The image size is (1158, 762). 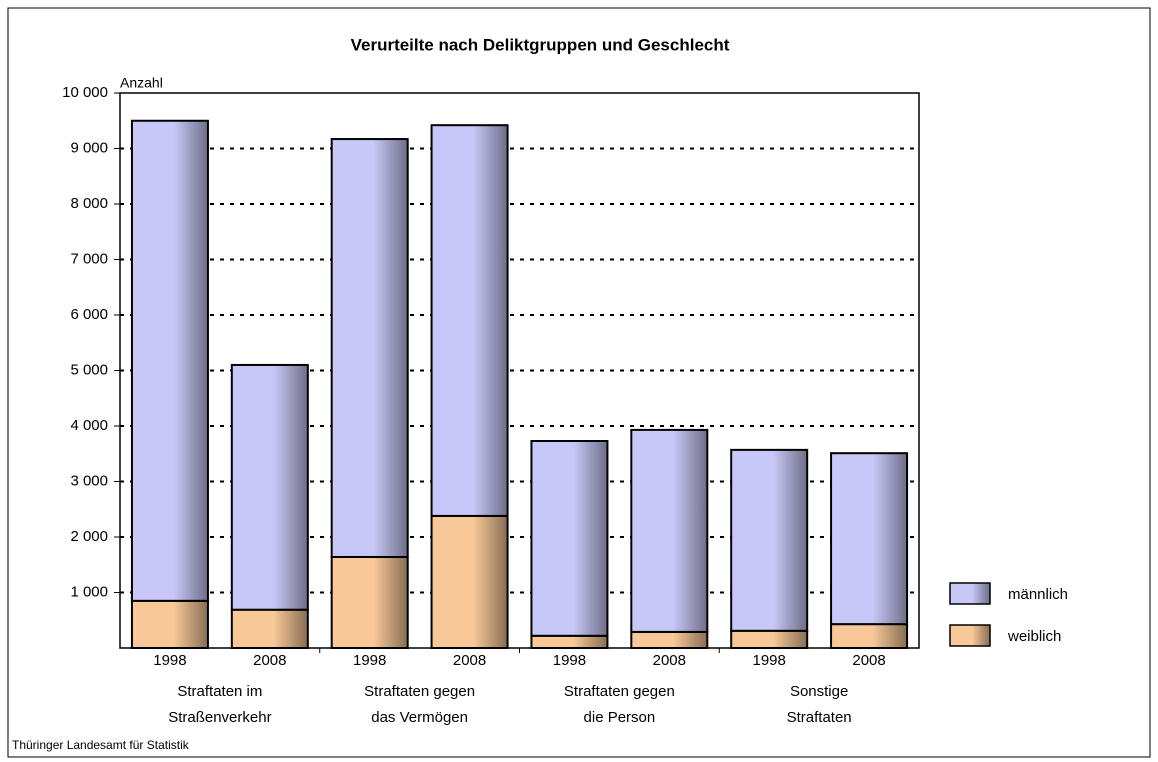 What do you see at coordinates (89, 480) in the screenshot?
I see `y-tick-label: 3 000` at bounding box center [89, 480].